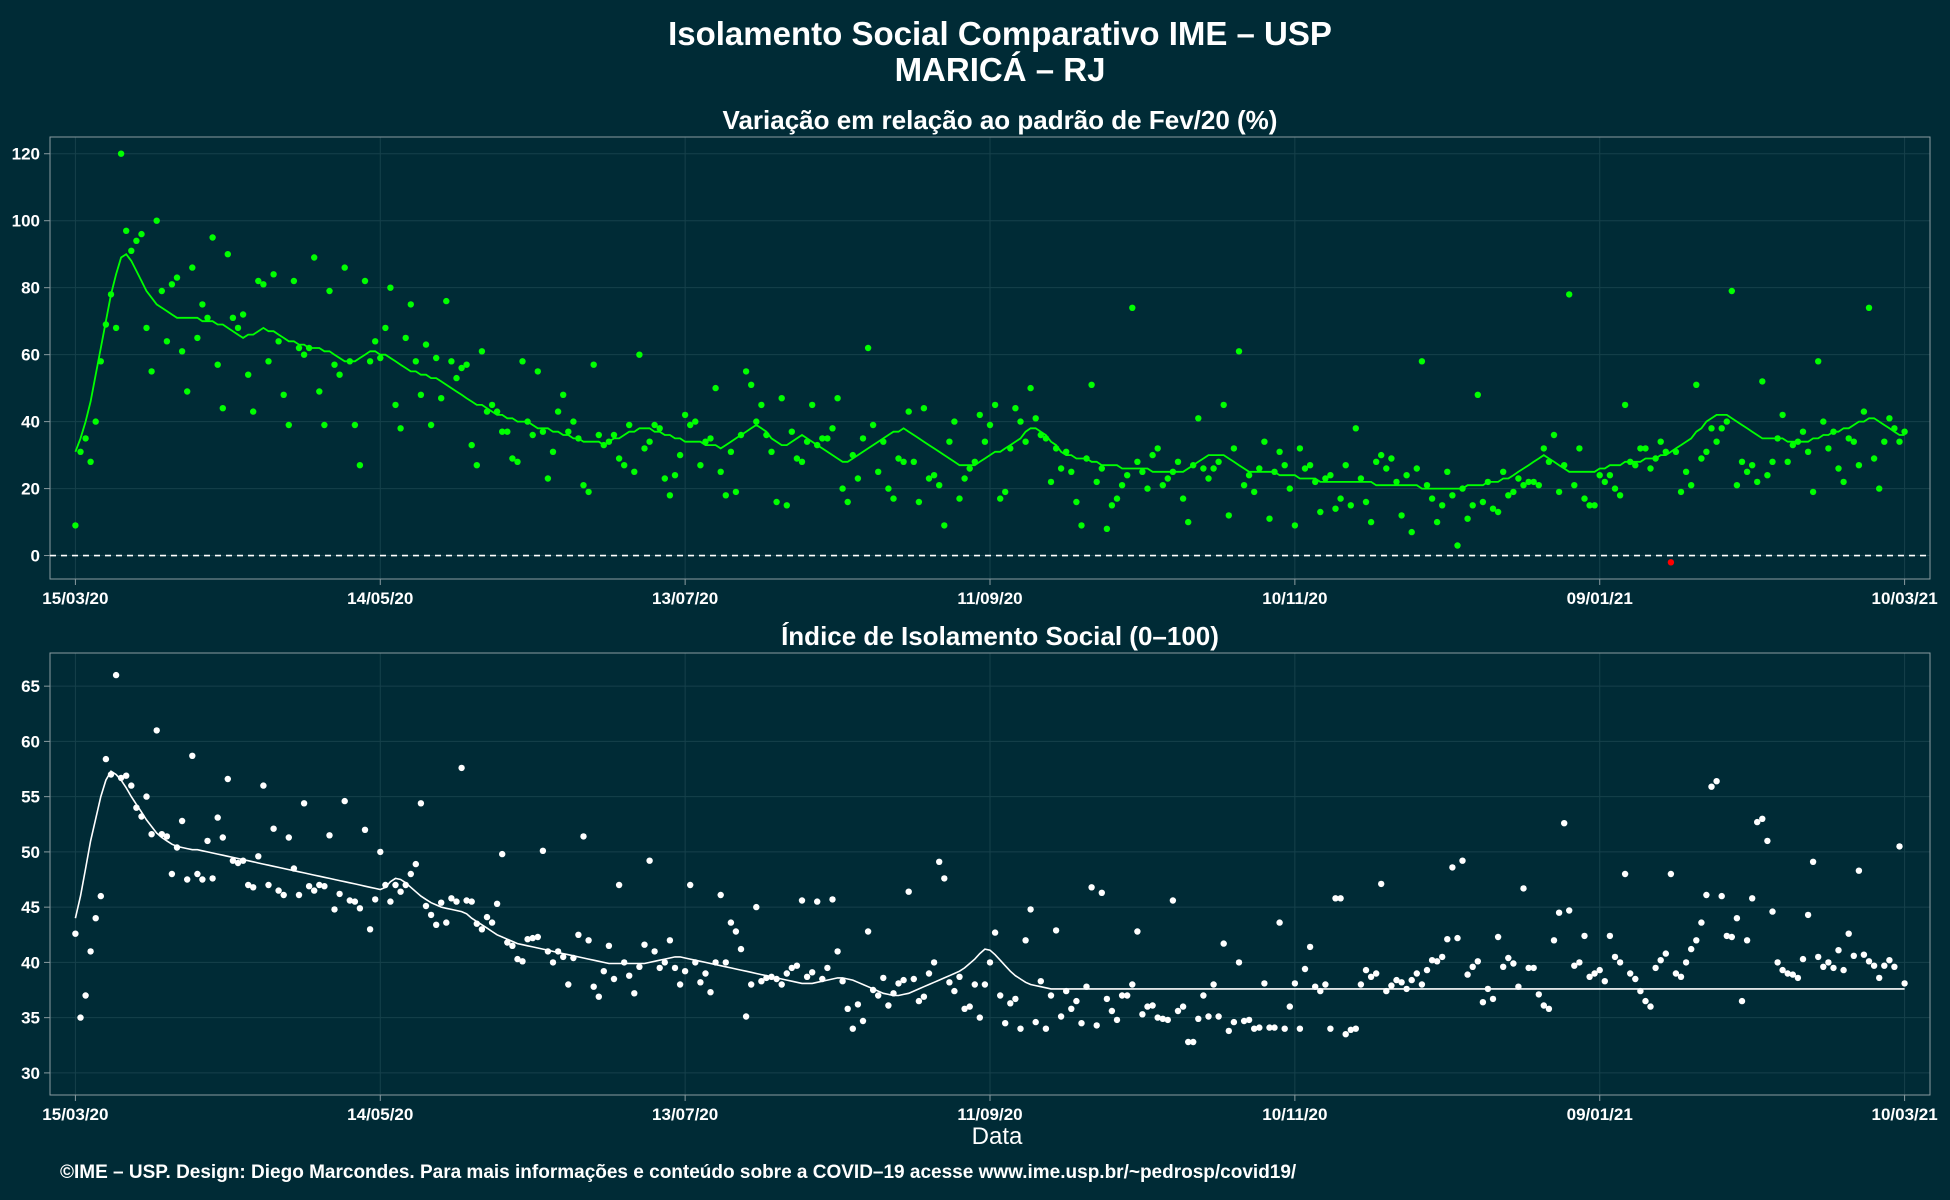  I want to click on bottom-y-tick-label: 60, so click(30, 741).